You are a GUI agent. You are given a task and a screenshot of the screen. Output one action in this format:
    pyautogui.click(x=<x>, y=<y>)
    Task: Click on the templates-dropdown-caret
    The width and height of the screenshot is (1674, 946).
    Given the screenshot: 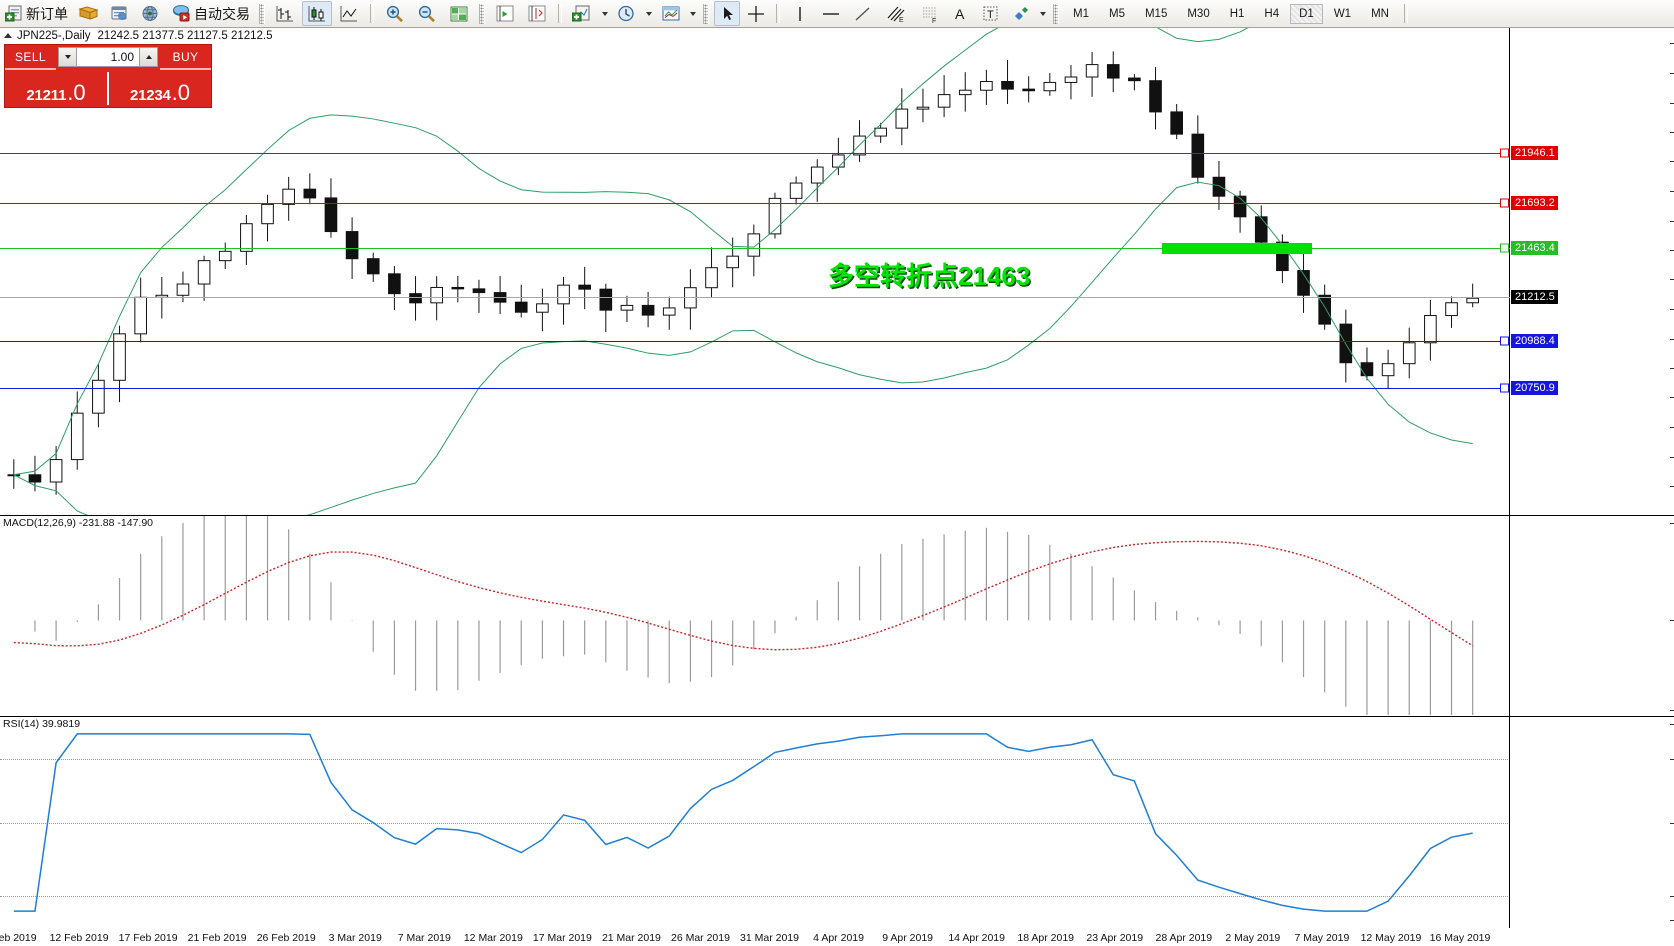 What is the action you would take?
    pyautogui.click(x=693, y=13)
    